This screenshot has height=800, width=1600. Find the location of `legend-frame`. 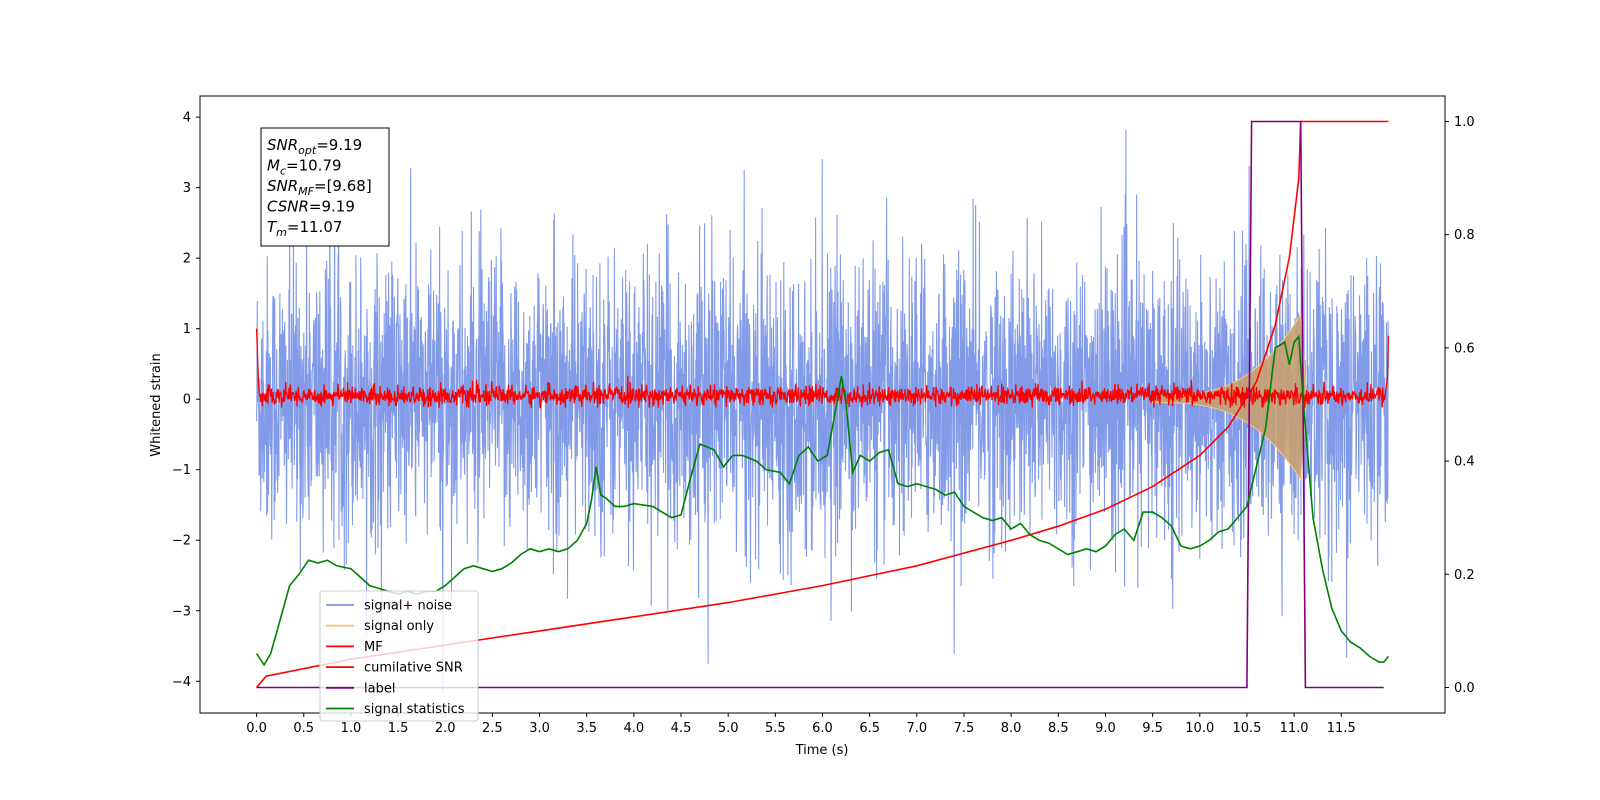

legend-frame is located at coordinates (399, 656).